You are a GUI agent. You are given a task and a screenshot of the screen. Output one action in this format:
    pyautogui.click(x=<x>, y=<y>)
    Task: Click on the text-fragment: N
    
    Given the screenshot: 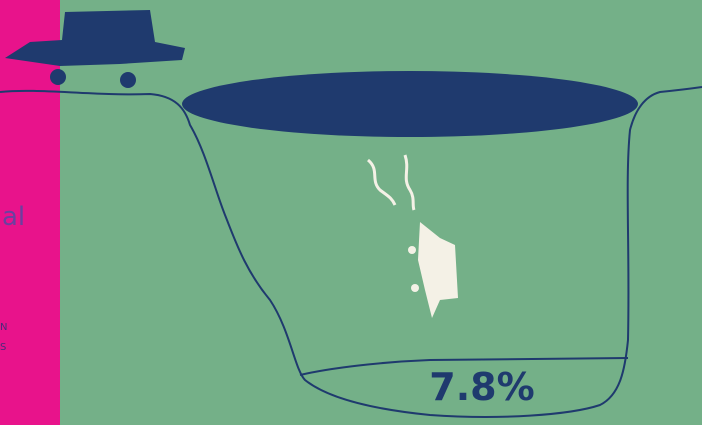 What is the action you would take?
    pyautogui.click(x=3, y=327)
    